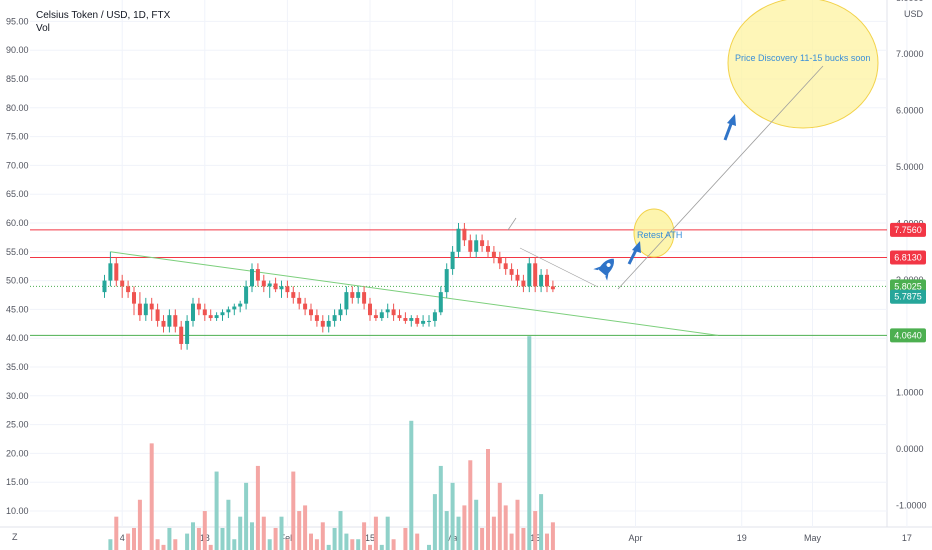 Image resolution: width=932 pixels, height=550 pixels. I want to click on left-tick-label: 35.00, so click(17, 367).